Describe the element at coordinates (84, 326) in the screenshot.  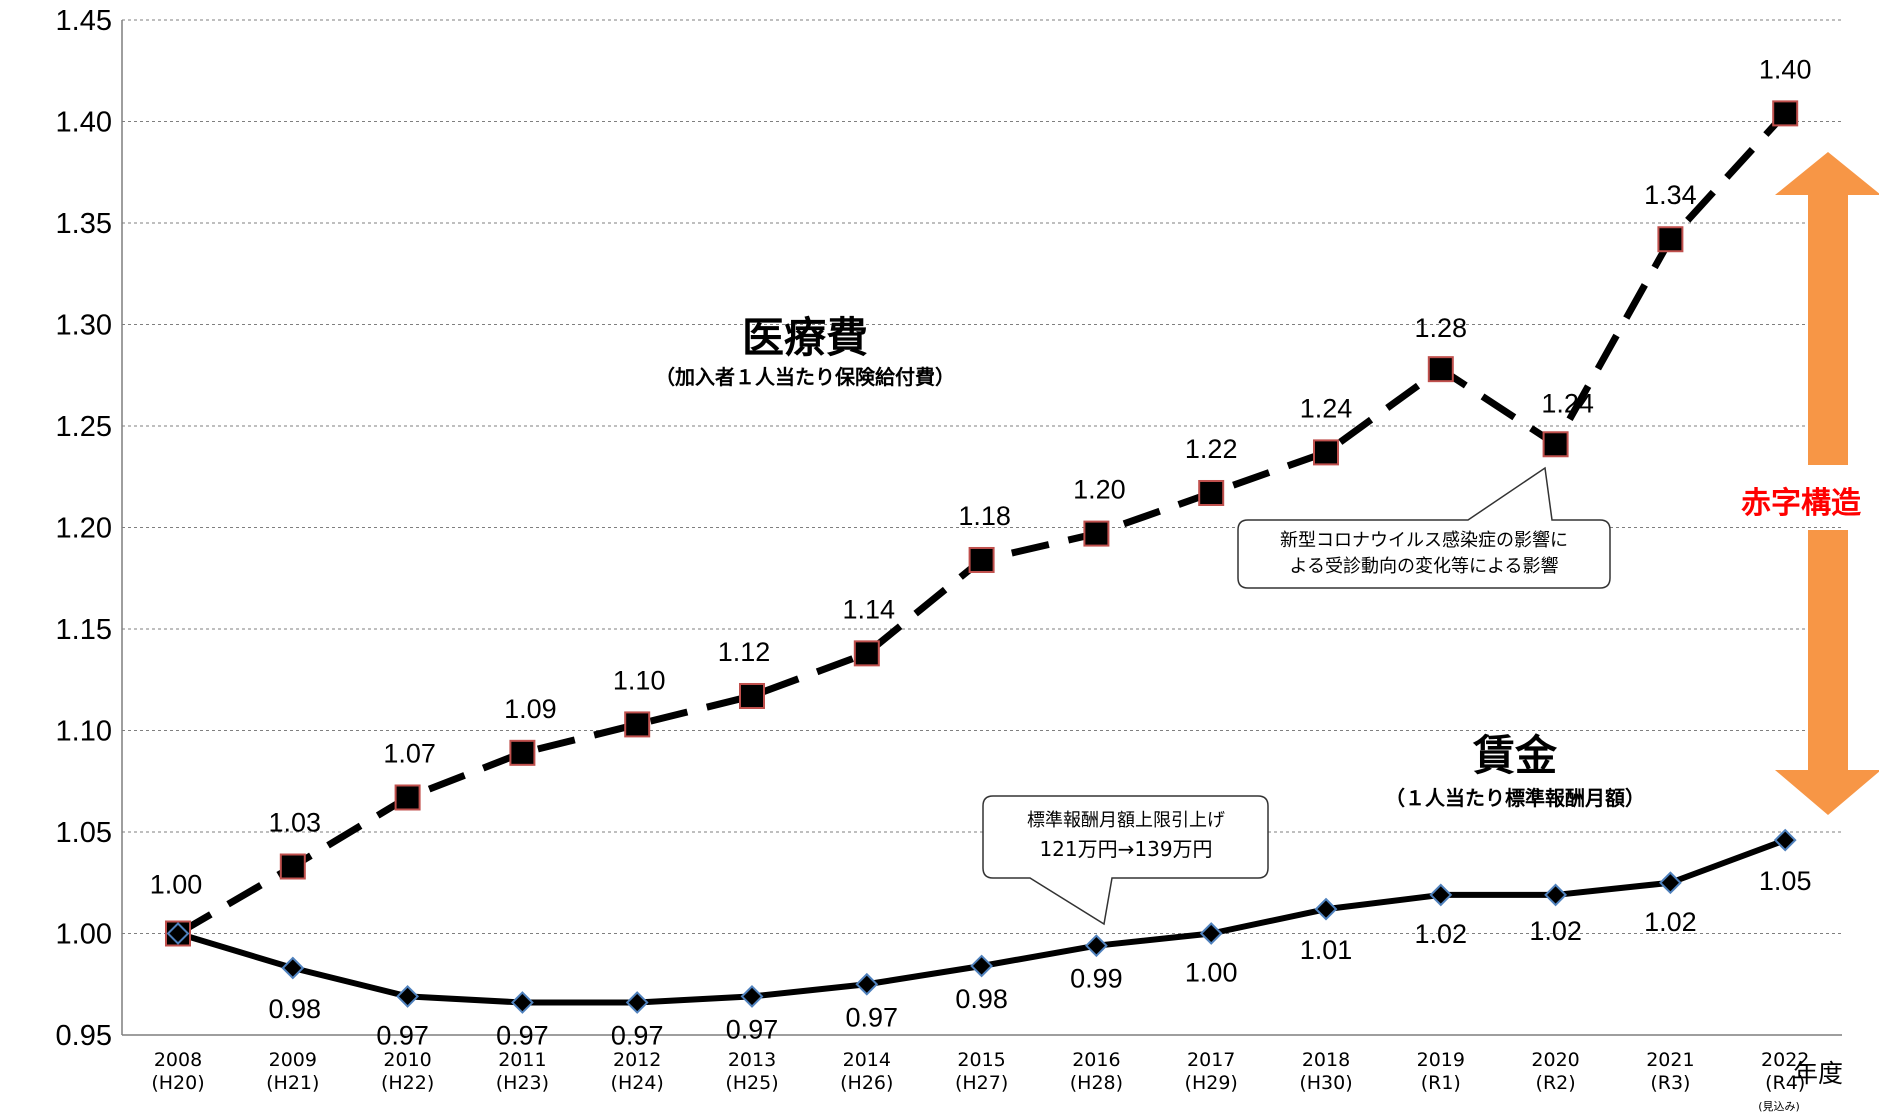
I see `y-tick-1.30: 1.30` at that location.